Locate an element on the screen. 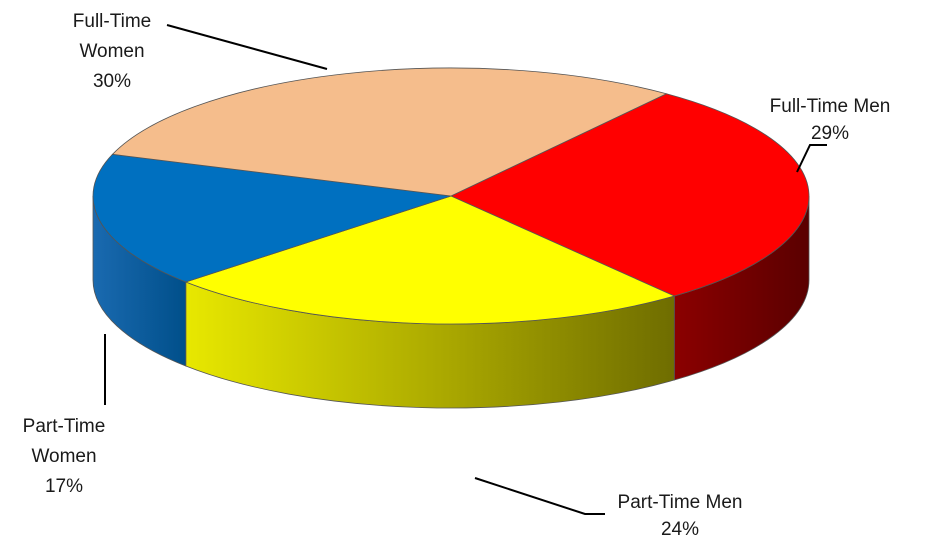 This screenshot has height=548, width=935. leader-line-part-time-men is located at coordinates (539, 496).